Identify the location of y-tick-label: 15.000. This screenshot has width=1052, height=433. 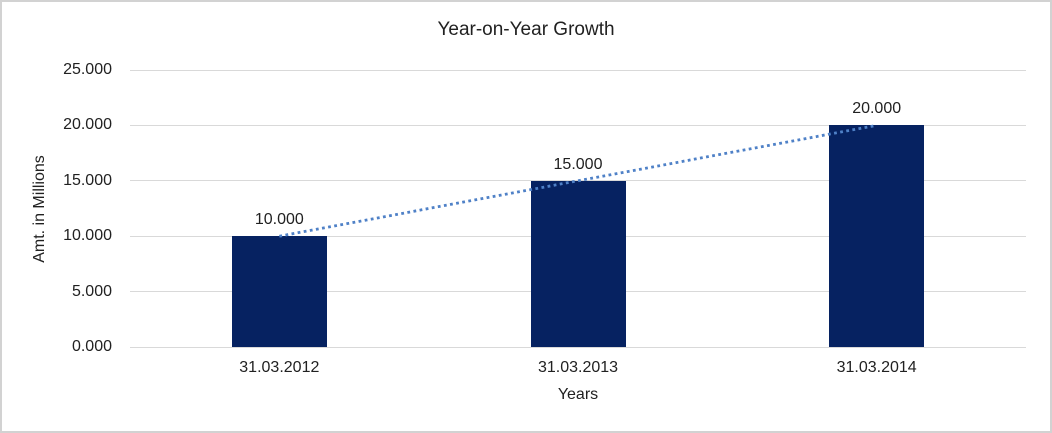
(87, 180).